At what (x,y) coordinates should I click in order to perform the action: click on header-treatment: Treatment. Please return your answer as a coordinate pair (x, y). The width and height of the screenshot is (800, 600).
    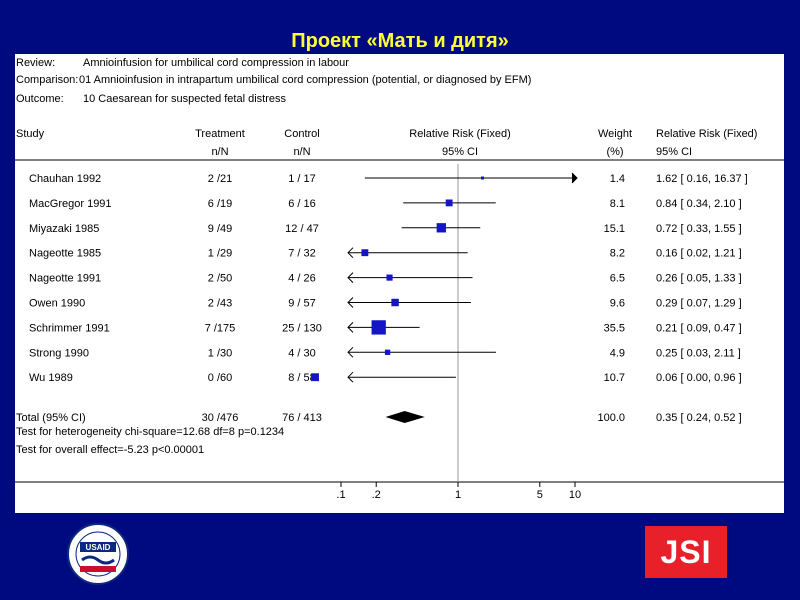
    Looking at the image, I should click on (220, 134).